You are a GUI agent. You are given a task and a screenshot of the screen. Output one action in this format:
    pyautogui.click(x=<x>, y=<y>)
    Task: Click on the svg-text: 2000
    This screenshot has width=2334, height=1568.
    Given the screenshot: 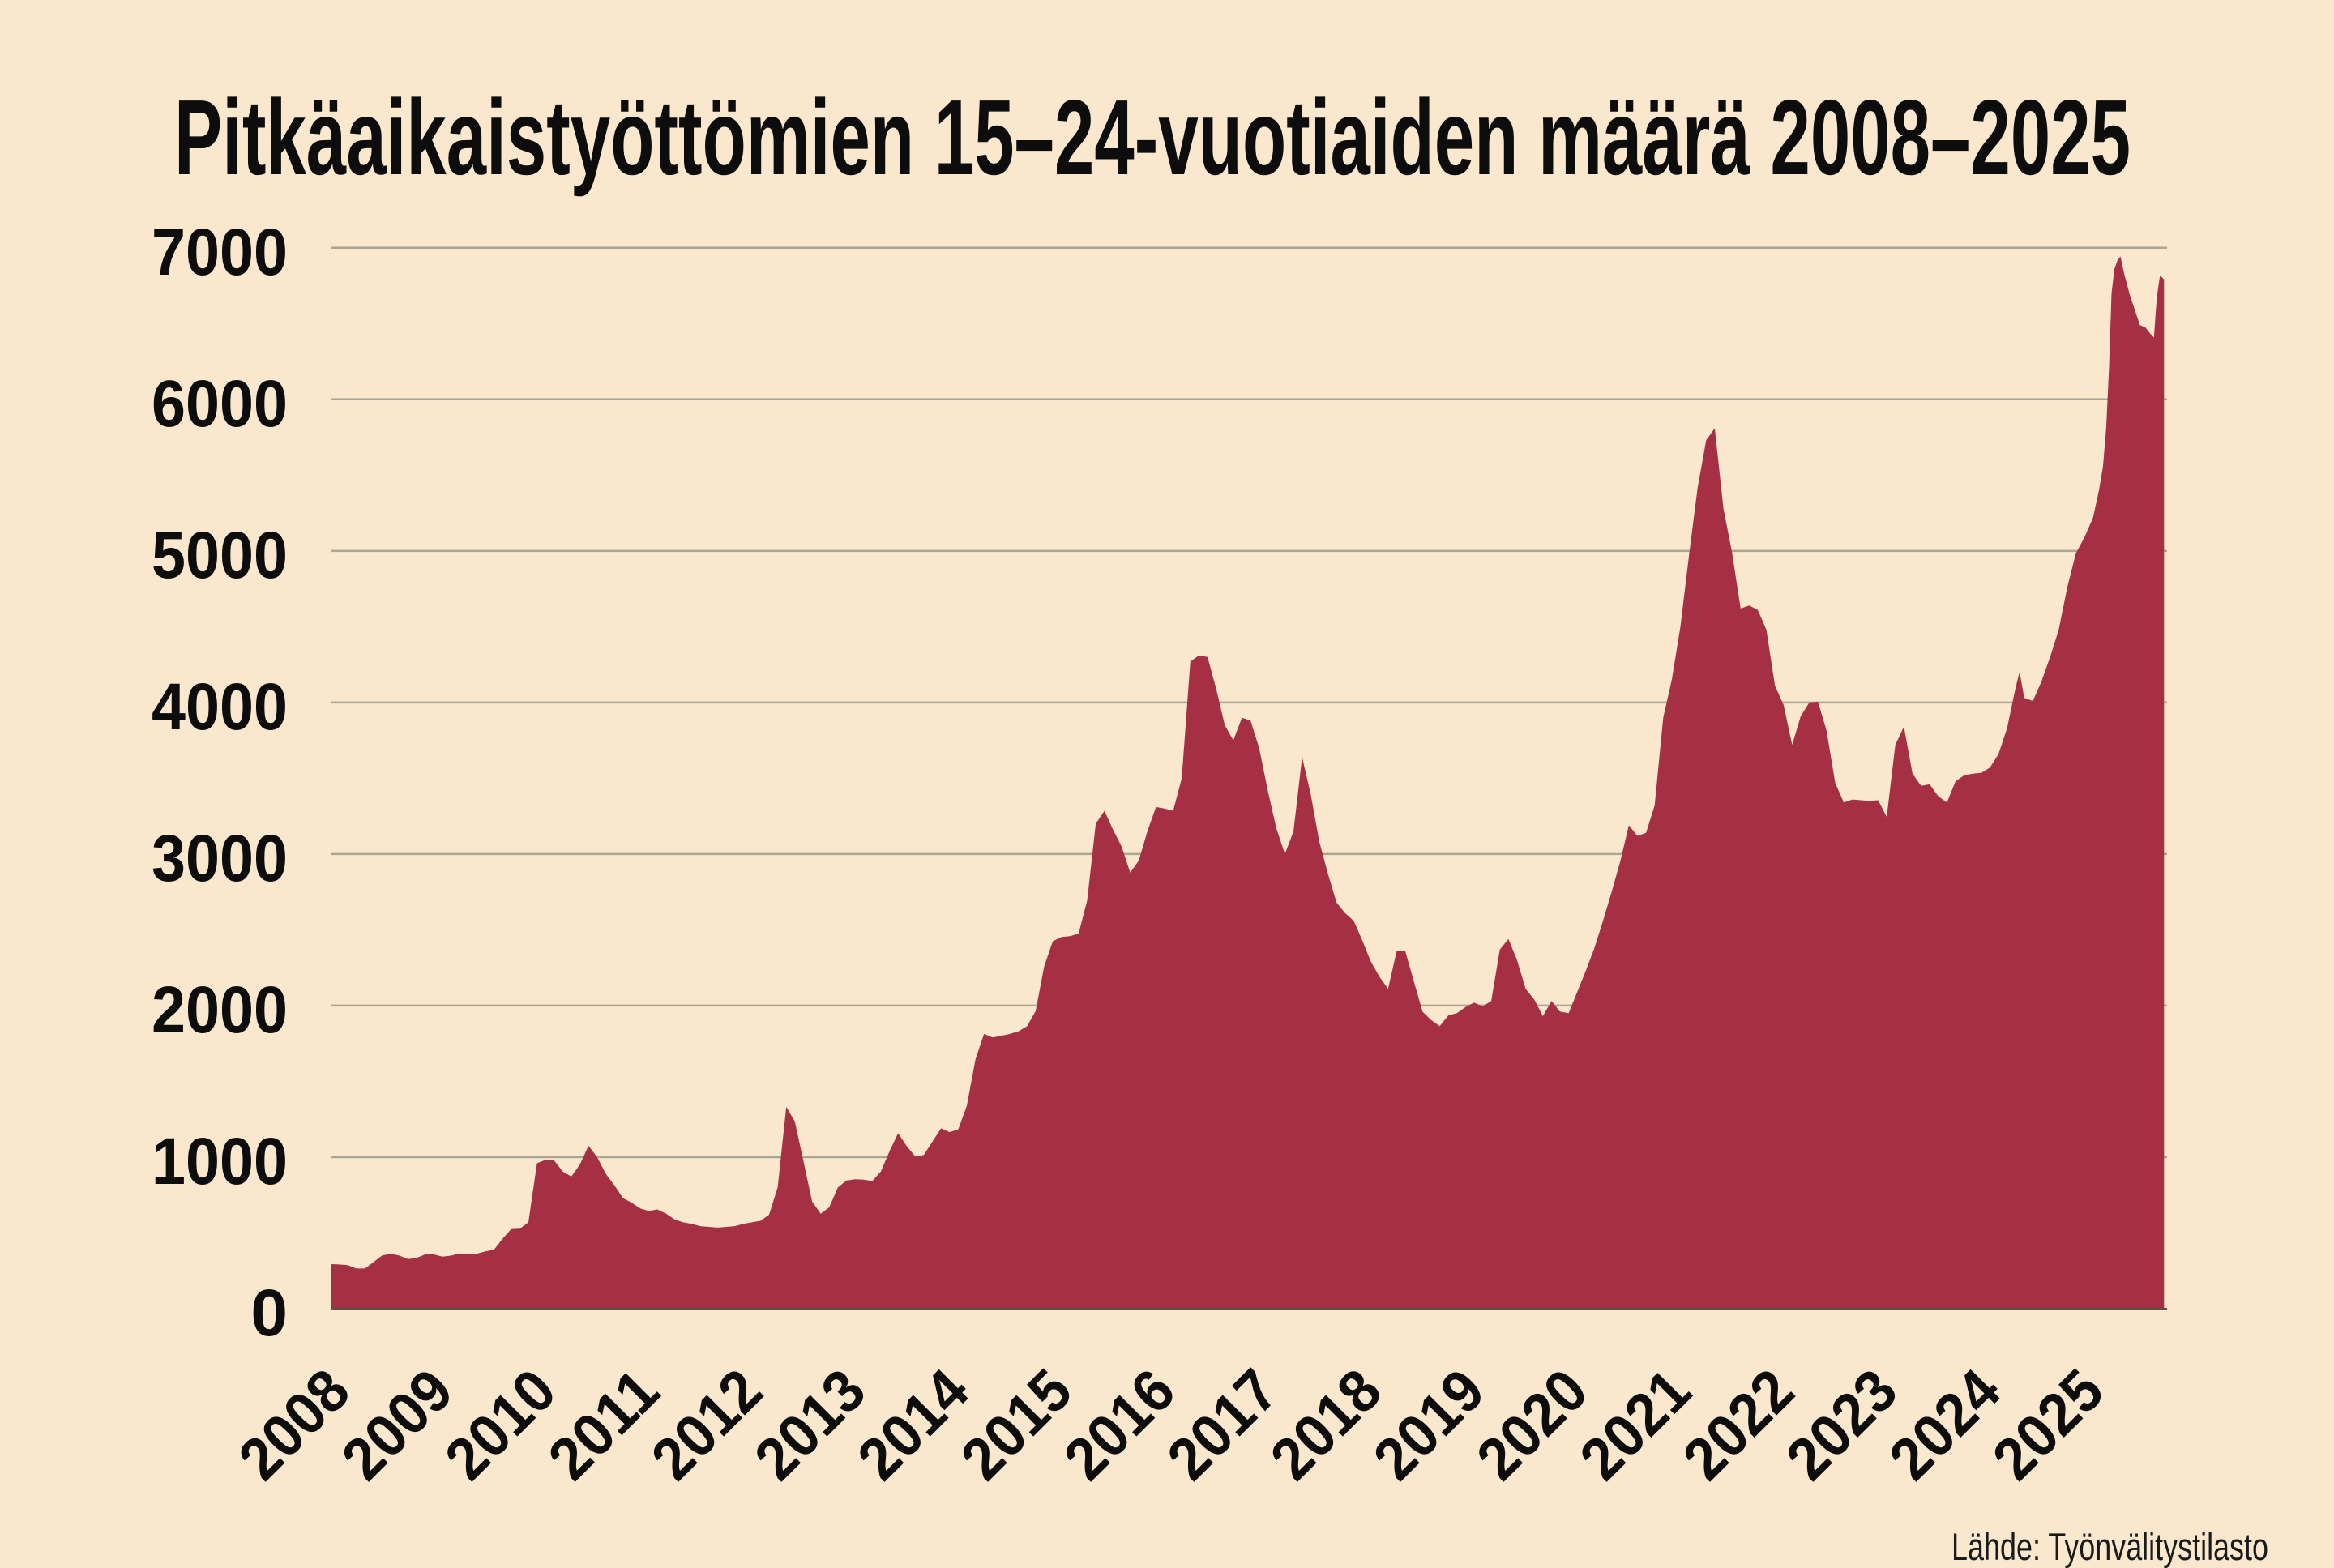 What is the action you would take?
    pyautogui.click(x=220, y=1010)
    